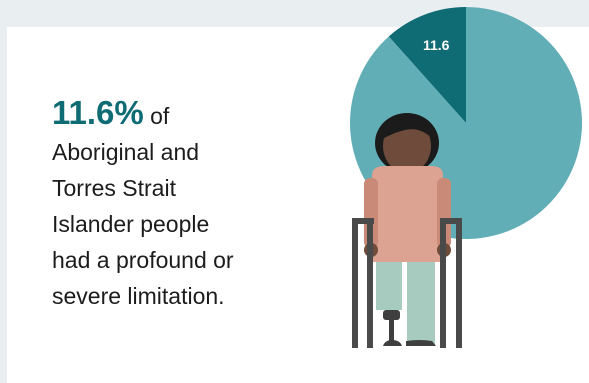  I want to click on stat-line-2: Torres Strait, so click(114, 188).